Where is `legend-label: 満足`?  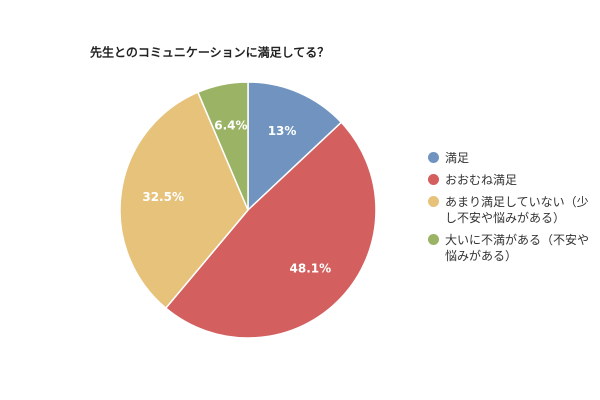 legend-label: 満足 is located at coordinates (457, 158).